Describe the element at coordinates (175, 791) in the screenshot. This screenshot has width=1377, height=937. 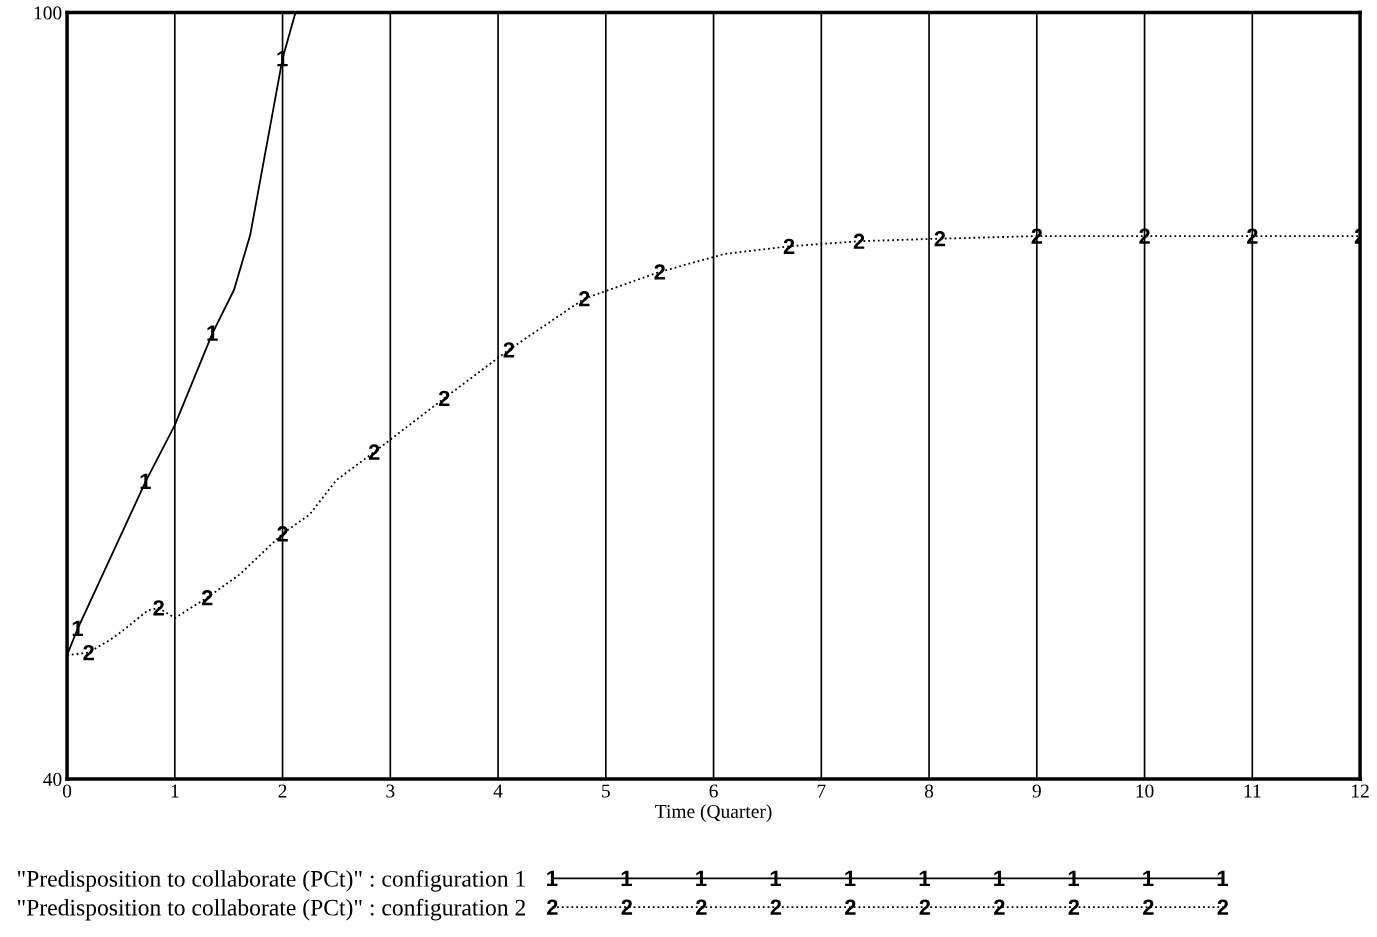
I see `x-tick-label: 1` at that location.